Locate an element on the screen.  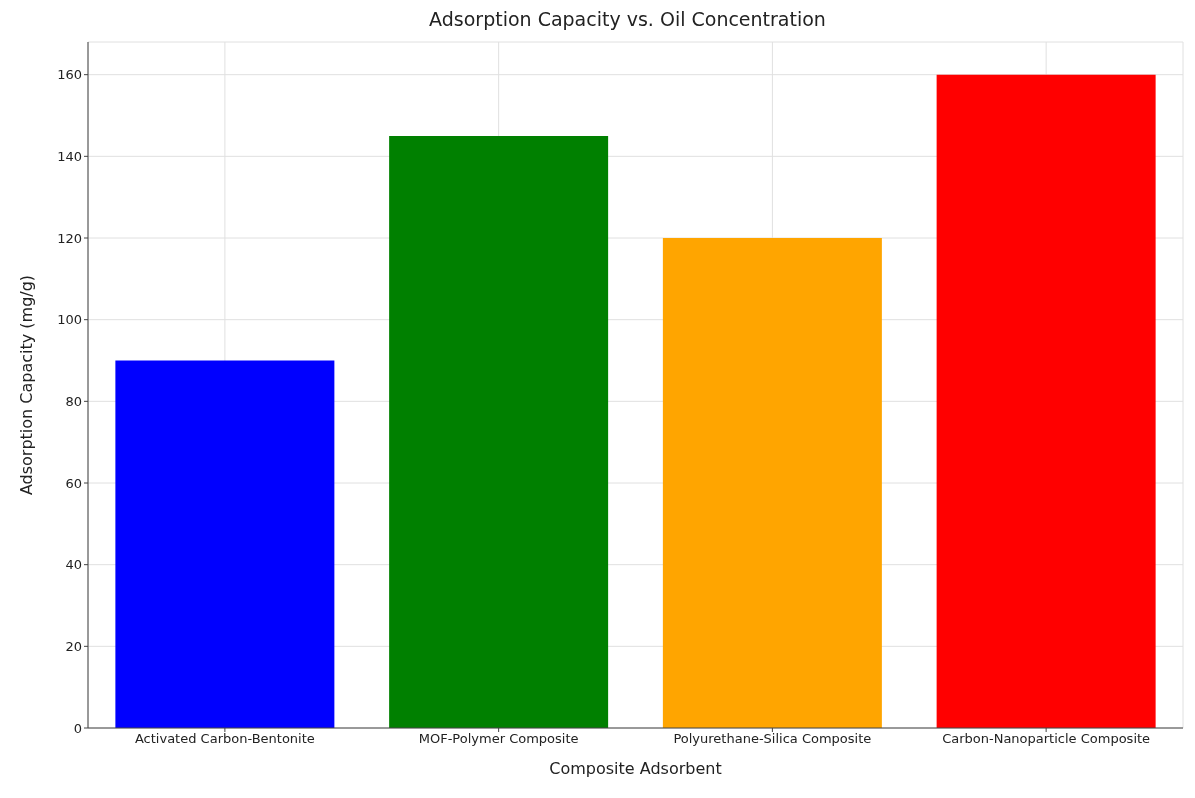
y-tick-label: 100 is located at coordinates (69, 320).